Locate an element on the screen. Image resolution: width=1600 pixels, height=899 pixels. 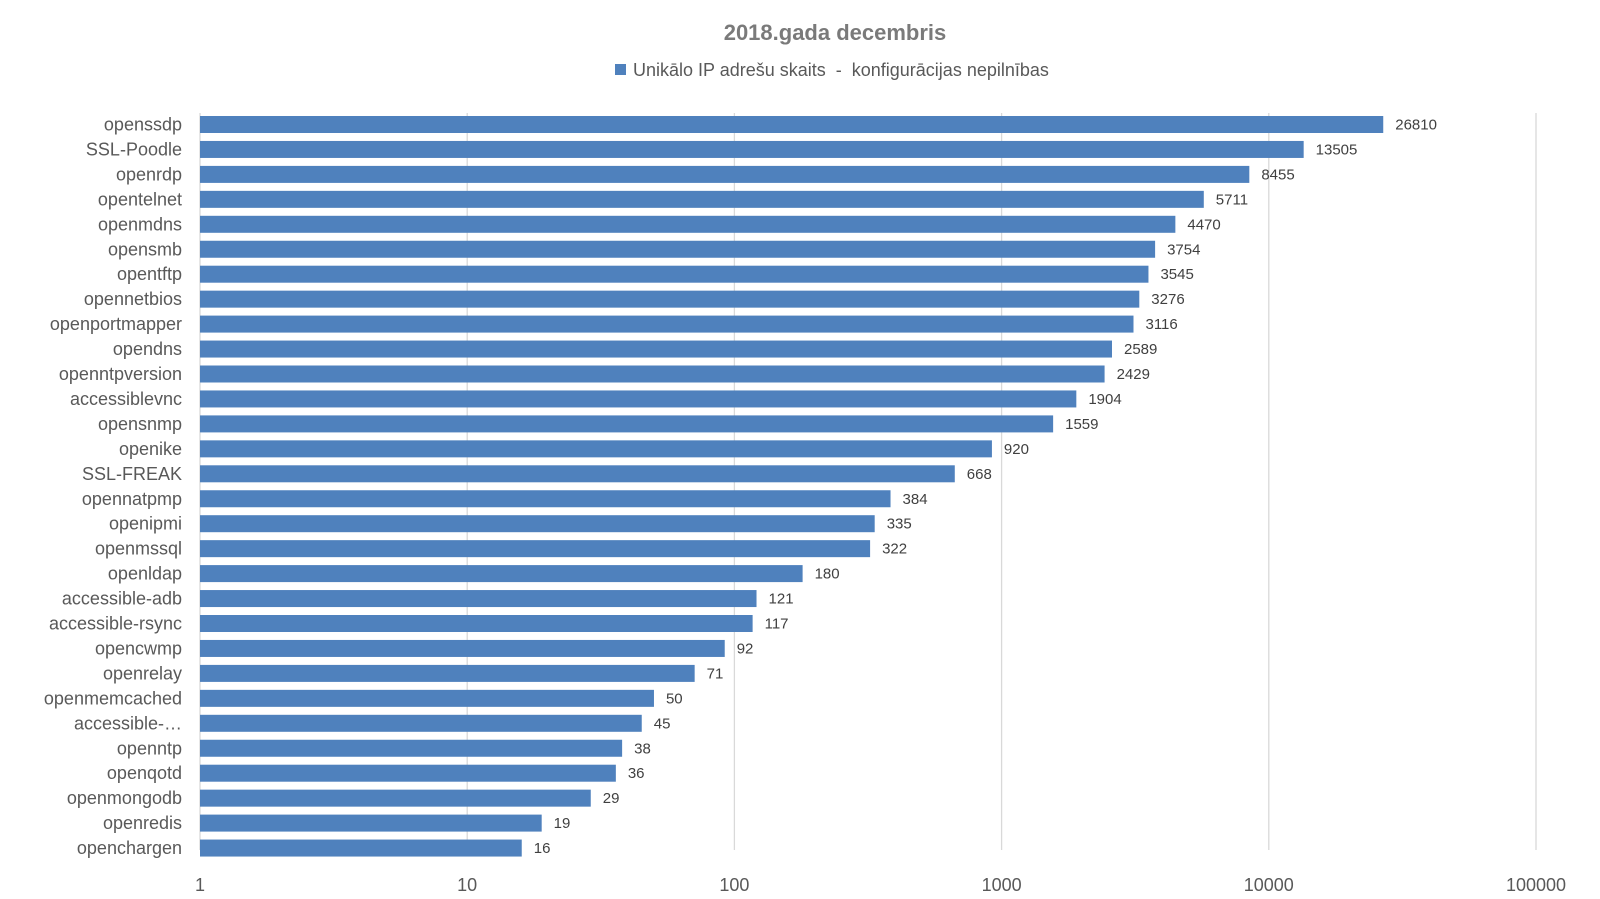
category-label: openssdp is located at coordinates (143, 125).